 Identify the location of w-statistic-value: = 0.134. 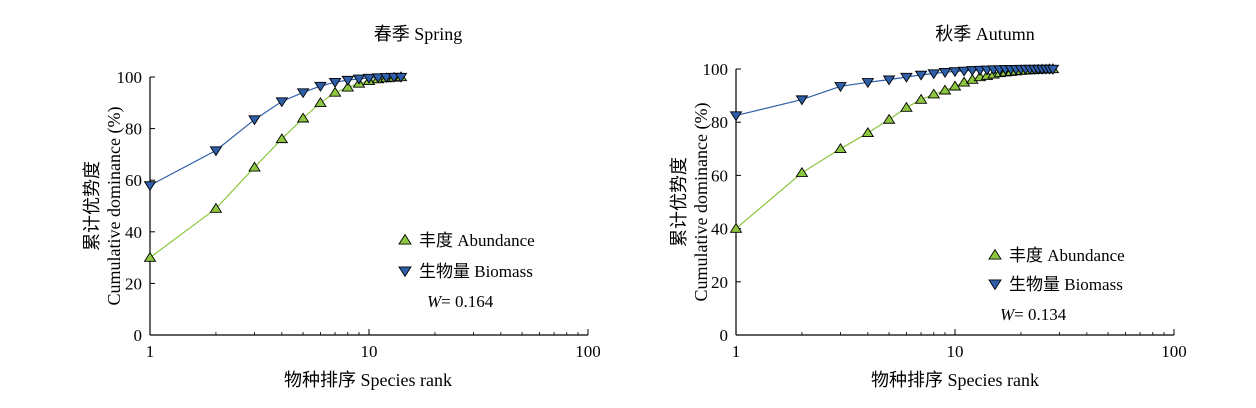
(1040, 314).